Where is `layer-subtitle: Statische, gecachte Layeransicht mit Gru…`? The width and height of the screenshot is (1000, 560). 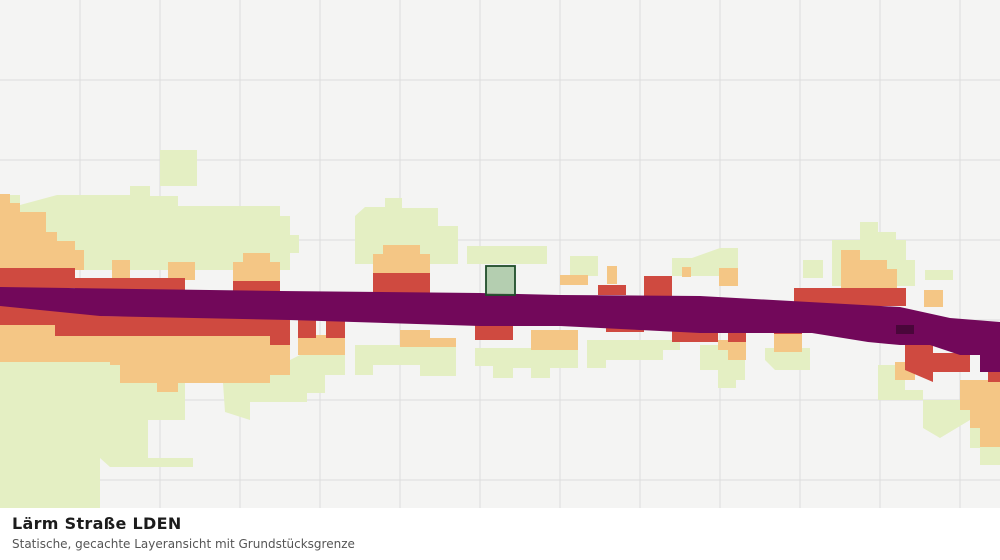 layer-subtitle: Statische, gecachte Layeransicht mit Gru… is located at coordinates (183, 544).